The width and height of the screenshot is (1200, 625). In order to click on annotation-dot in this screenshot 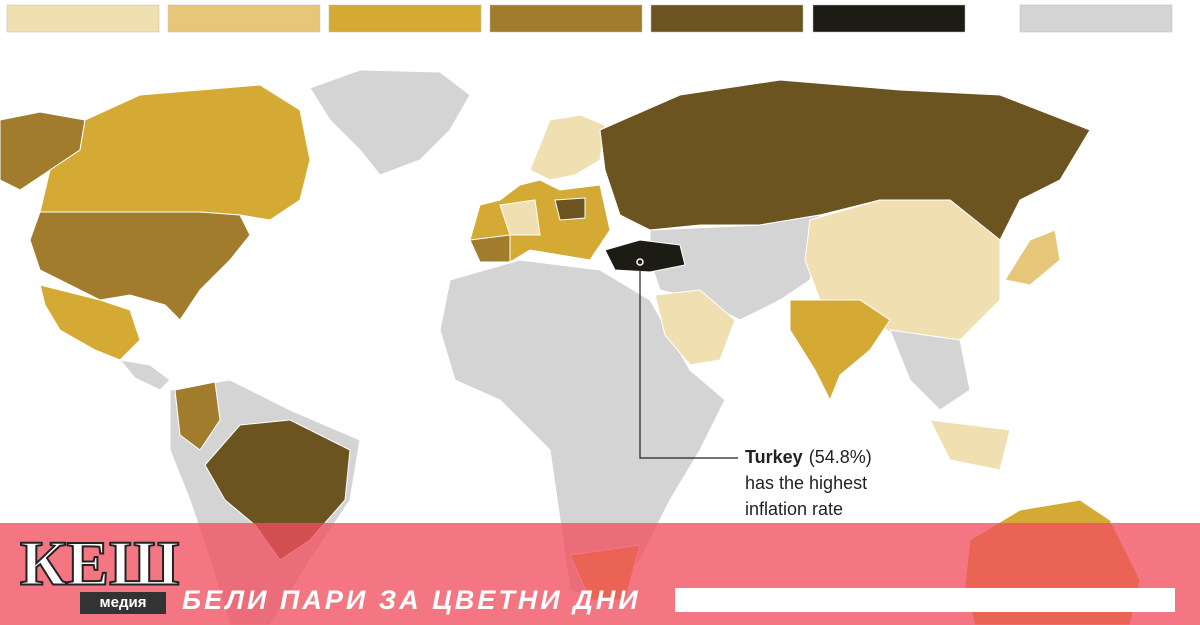, I will do `click(640, 262)`.